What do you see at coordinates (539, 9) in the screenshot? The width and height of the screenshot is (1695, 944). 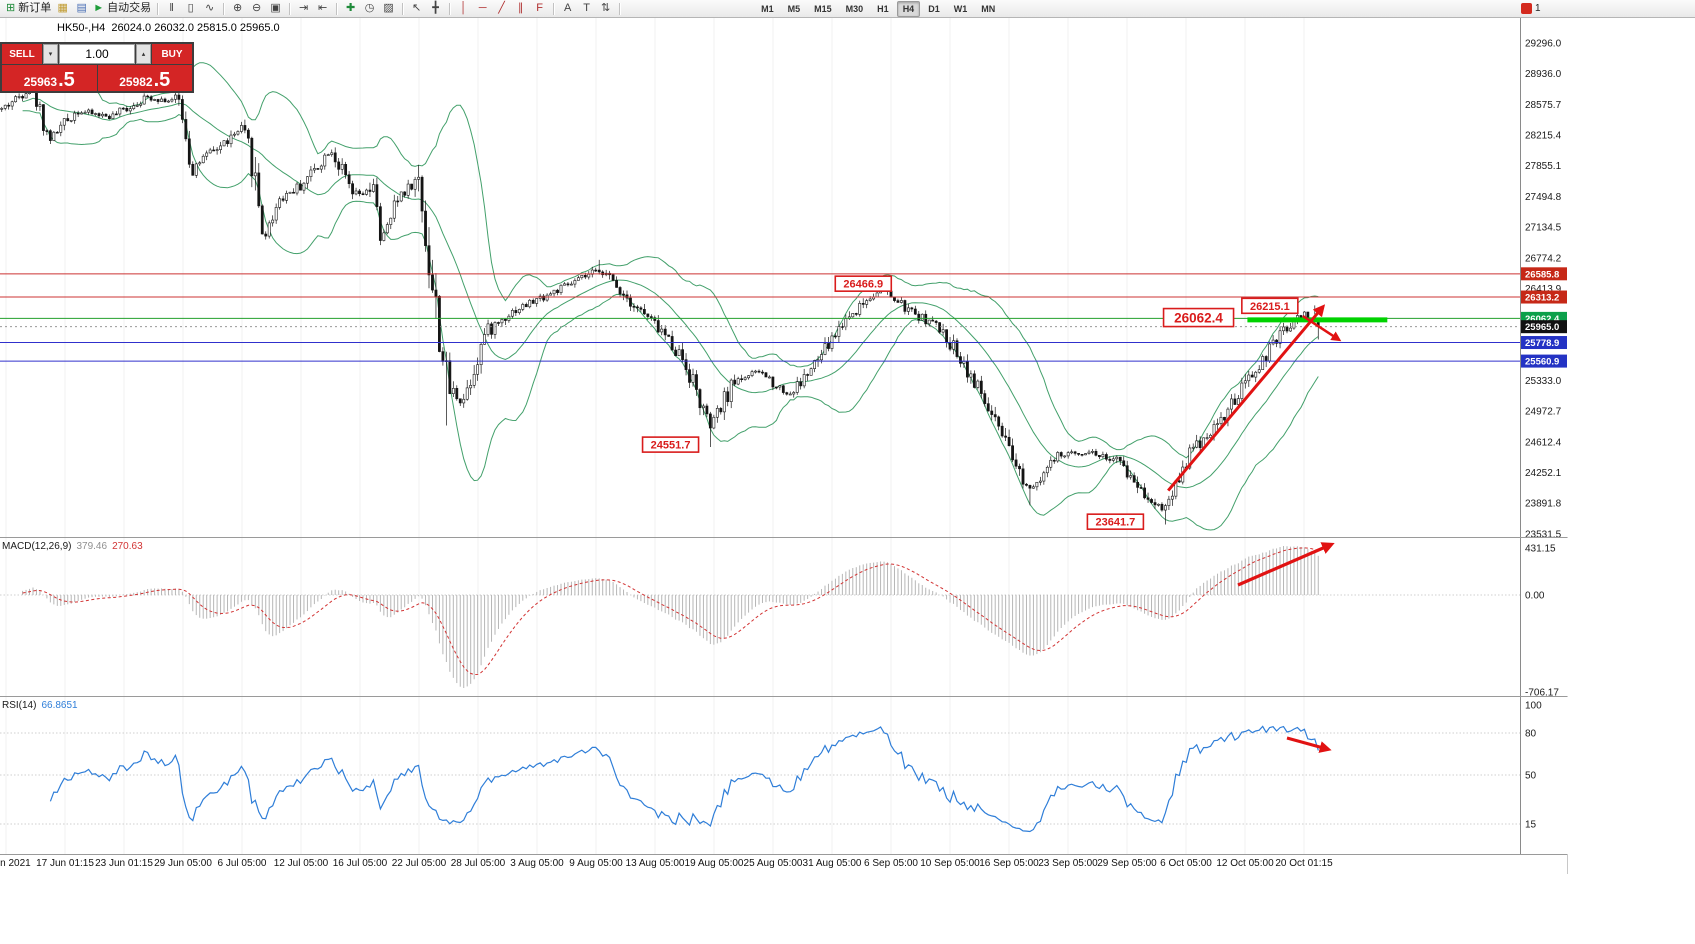 I see `fibonacci-button: F` at bounding box center [539, 9].